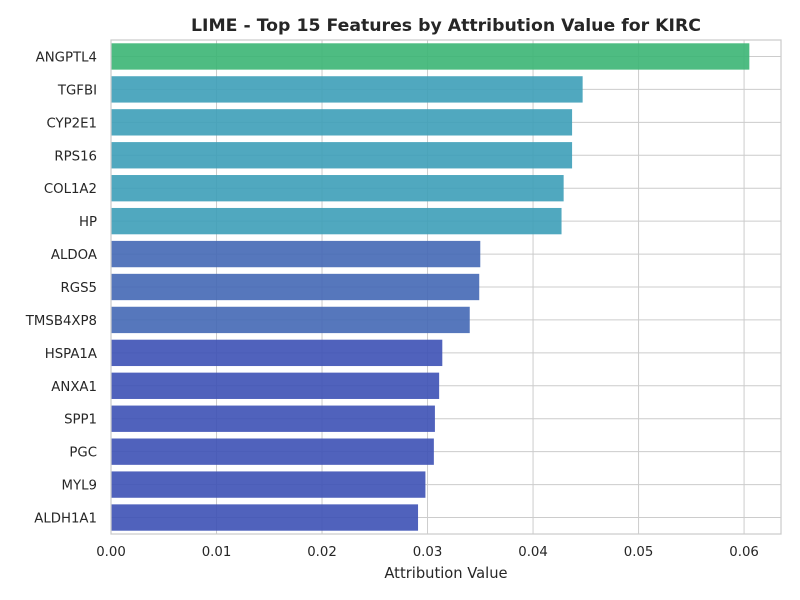 This screenshot has width=800, height=600. I want to click on y-tick-label: RPS16, so click(75, 156).